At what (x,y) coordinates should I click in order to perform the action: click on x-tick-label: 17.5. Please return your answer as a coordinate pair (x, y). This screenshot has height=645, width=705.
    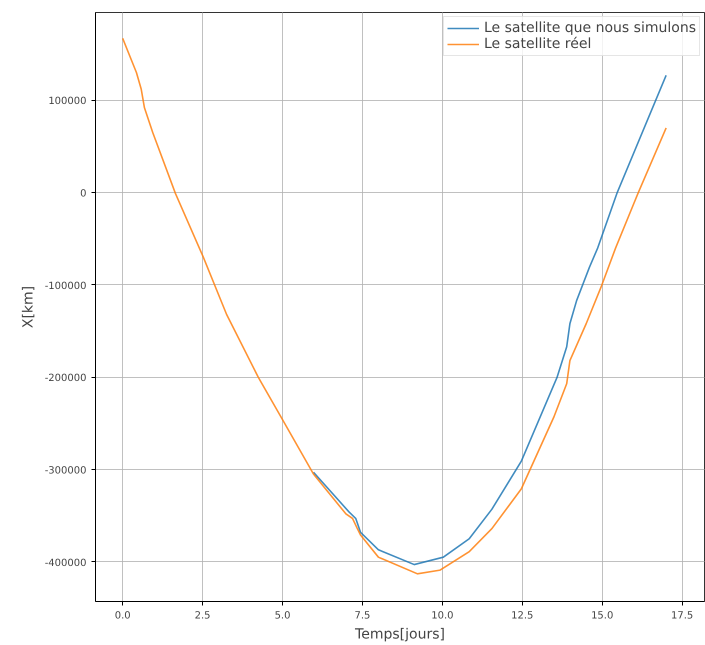
    Looking at the image, I should click on (682, 616).